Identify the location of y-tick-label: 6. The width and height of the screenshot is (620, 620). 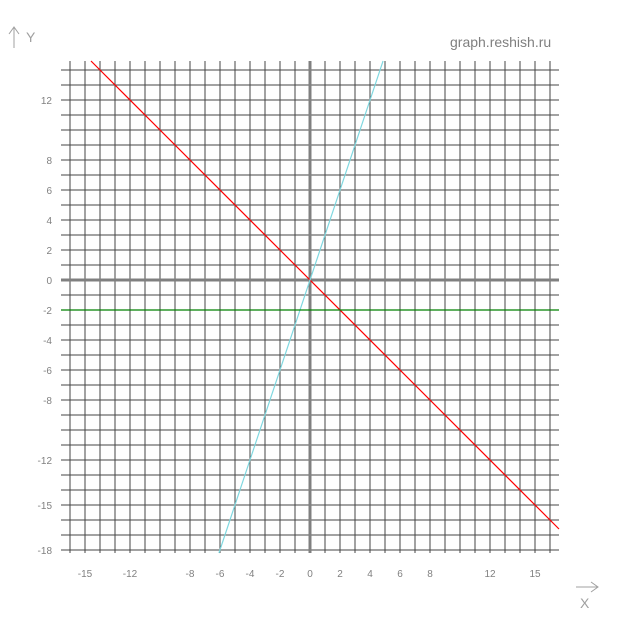
(49, 191).